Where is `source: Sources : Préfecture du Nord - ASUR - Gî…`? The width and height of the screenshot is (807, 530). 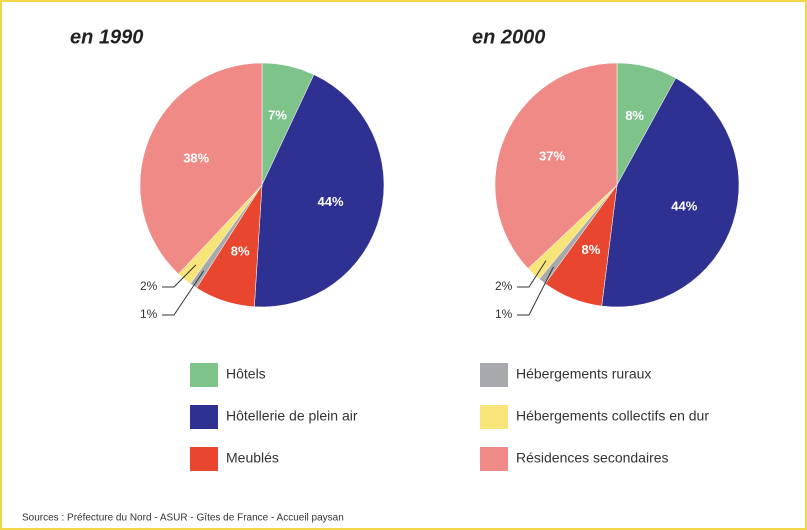 source: Sources : Préfecture du Nord - ASUR - Gî… is located at coordinates (183, 518).